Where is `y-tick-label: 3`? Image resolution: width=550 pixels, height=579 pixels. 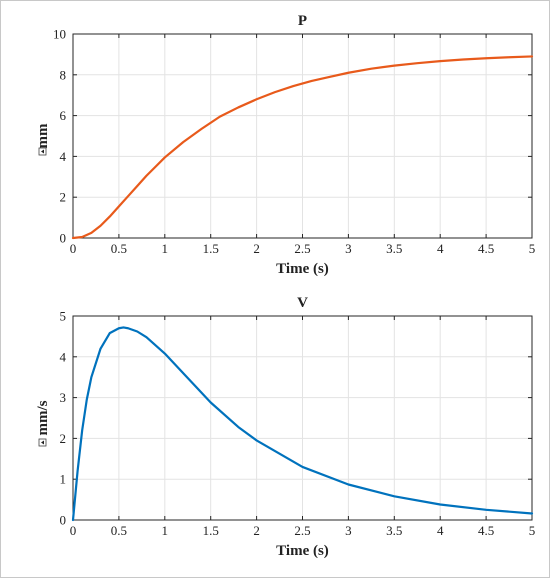 y-tick-label: 3 is located at coordinates (63, 397).